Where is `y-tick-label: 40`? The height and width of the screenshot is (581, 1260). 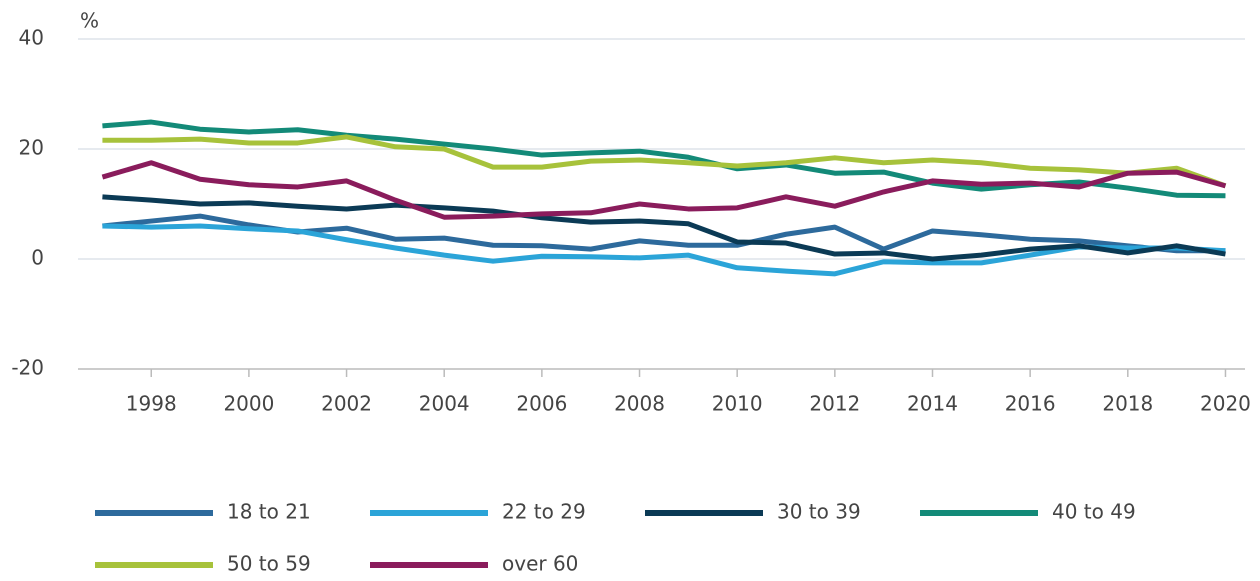 y-tick-label: 40 is located at coordinates (31, 38).